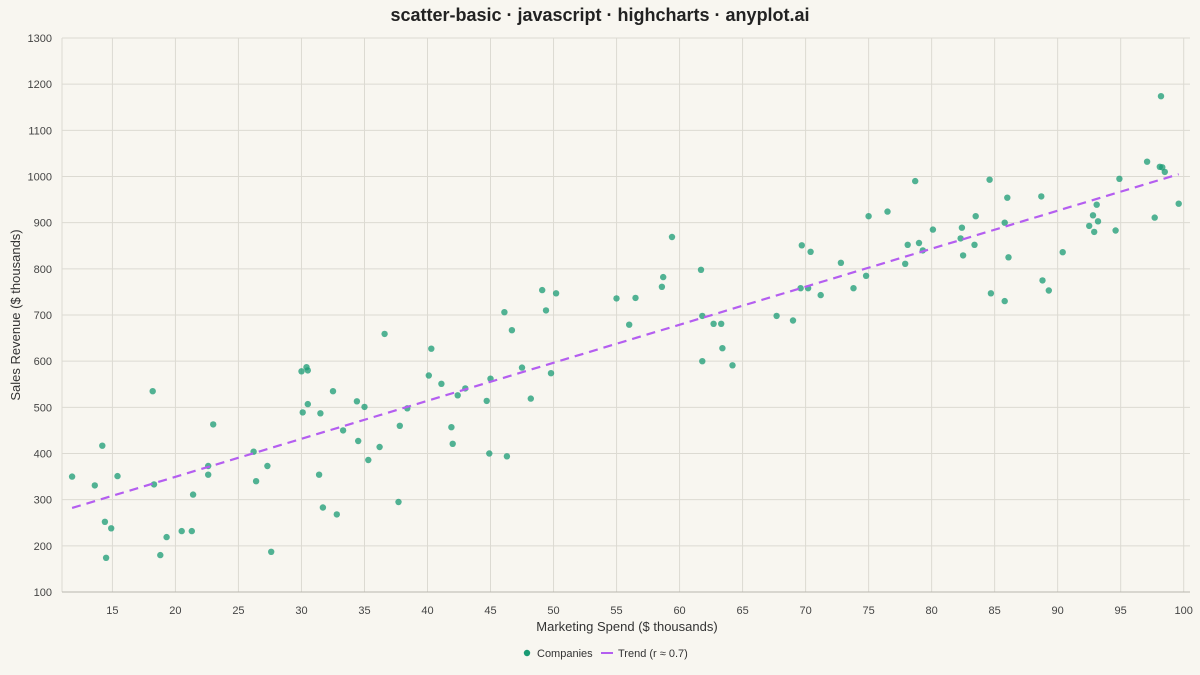  I want to click on x-tick-label: 35, so click(364, 611).